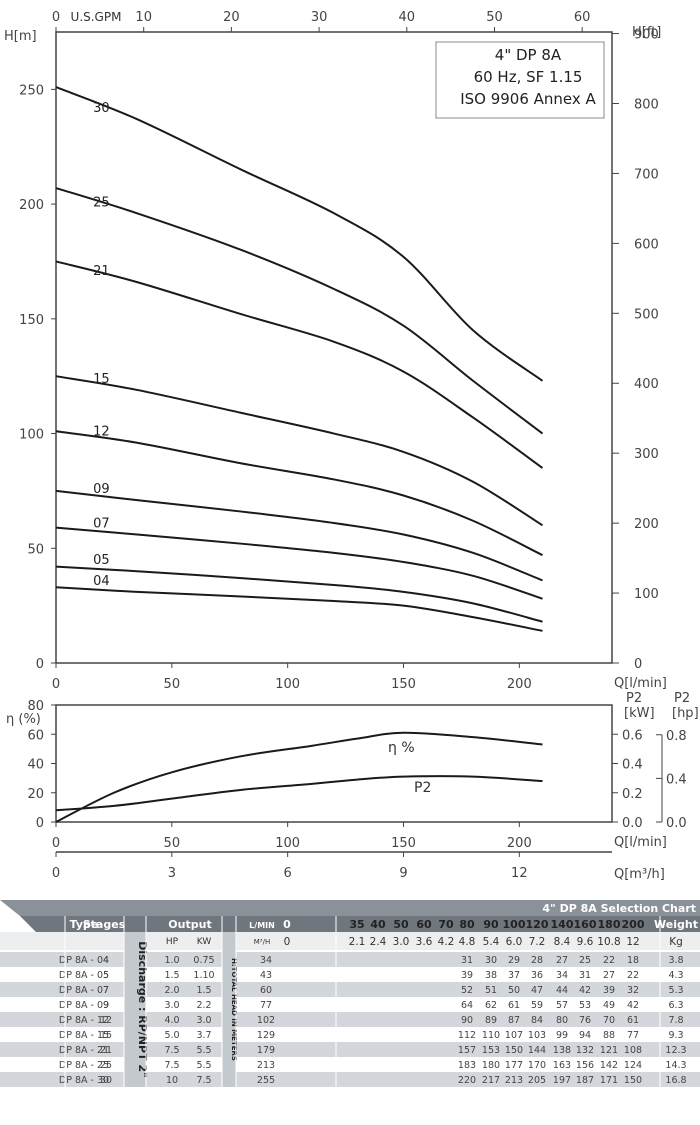  What do you see at coordinates (143, 17) in the screenshot?
I see `gpm-tick-label: 10` at bounding box center [143, 17].